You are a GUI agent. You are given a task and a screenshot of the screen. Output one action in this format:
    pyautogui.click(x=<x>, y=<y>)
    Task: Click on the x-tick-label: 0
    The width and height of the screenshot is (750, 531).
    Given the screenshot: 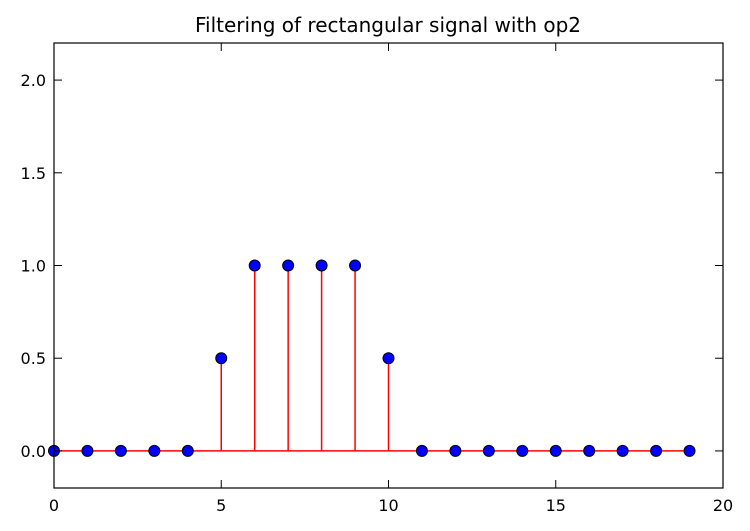 What is the action you would take?
    pyautogui.click(x=54, y=505)
    